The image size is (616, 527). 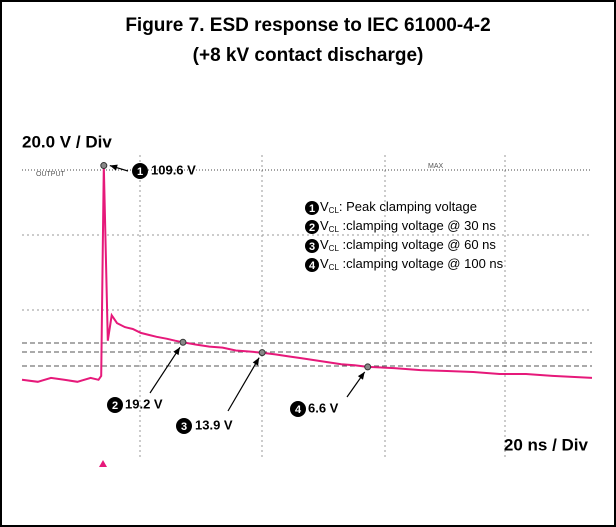 I want to click on legend-item: VCL :clamping voltage @ 100 ns, so click(x=412, y=264).